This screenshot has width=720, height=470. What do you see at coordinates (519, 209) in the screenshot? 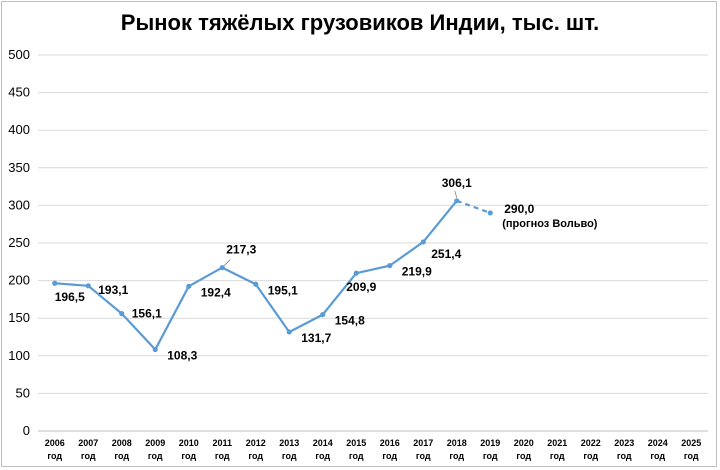
I see `data-label: 290,0` at bounding box center [519, 209].